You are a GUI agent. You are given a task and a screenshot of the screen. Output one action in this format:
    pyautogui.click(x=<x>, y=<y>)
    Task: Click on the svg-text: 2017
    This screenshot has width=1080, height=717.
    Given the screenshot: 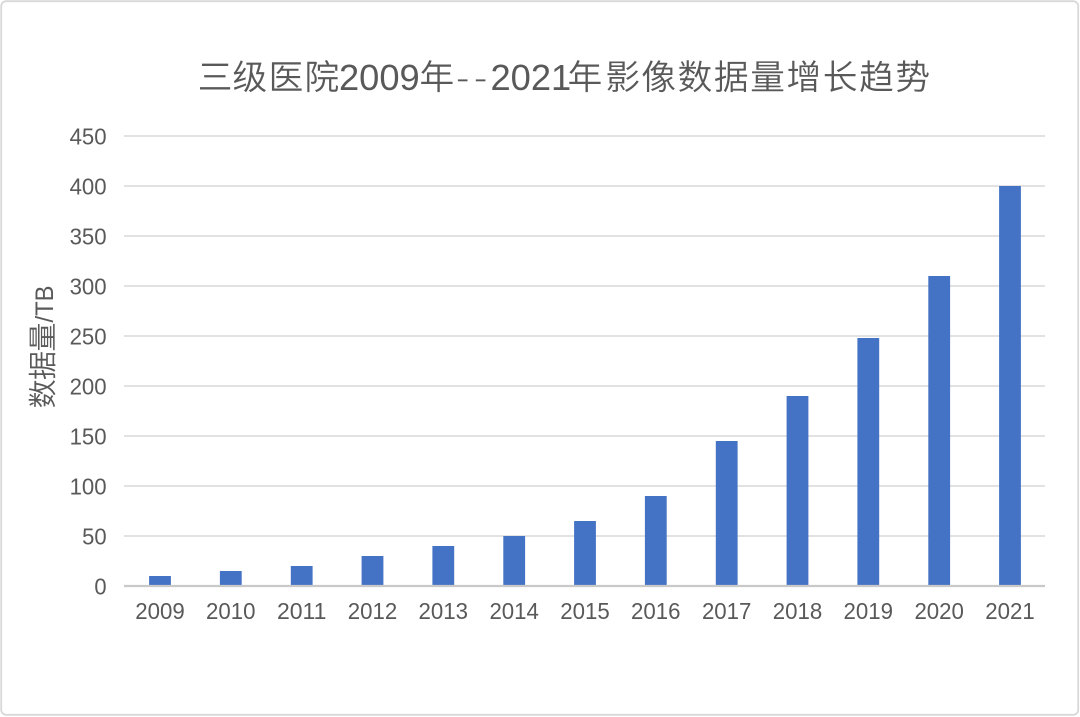 What is the action you would take?
    pyautogui.click(x=727, y=611)
    